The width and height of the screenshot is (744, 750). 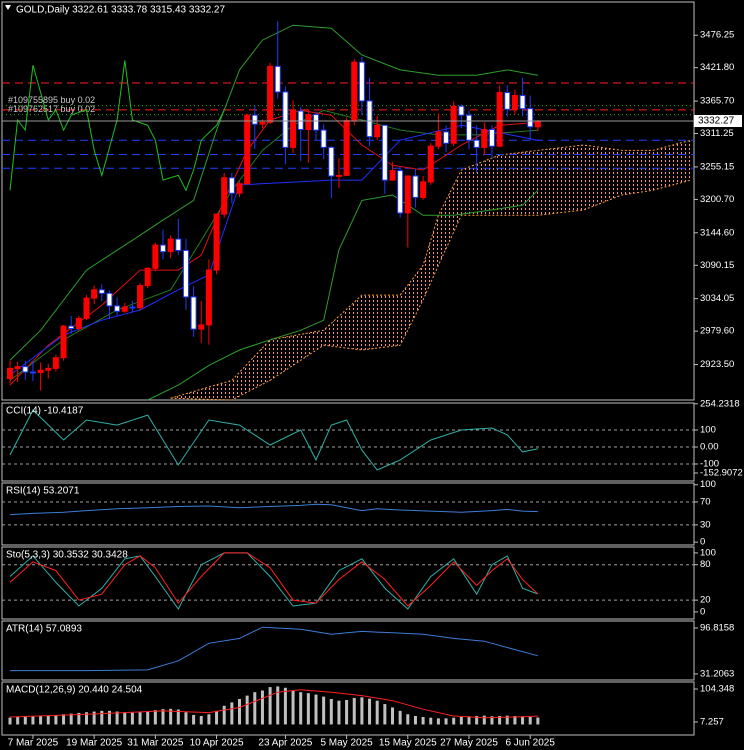 I want to click on y-tick-label: 3476.25, so click(x=717, y=35).